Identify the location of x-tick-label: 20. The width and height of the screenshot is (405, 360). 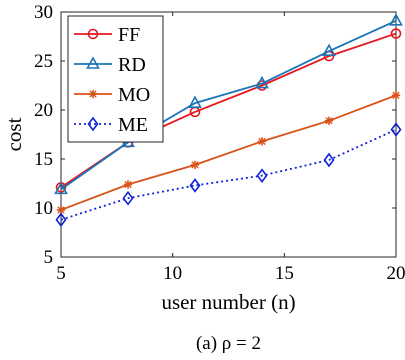
(396, 273).